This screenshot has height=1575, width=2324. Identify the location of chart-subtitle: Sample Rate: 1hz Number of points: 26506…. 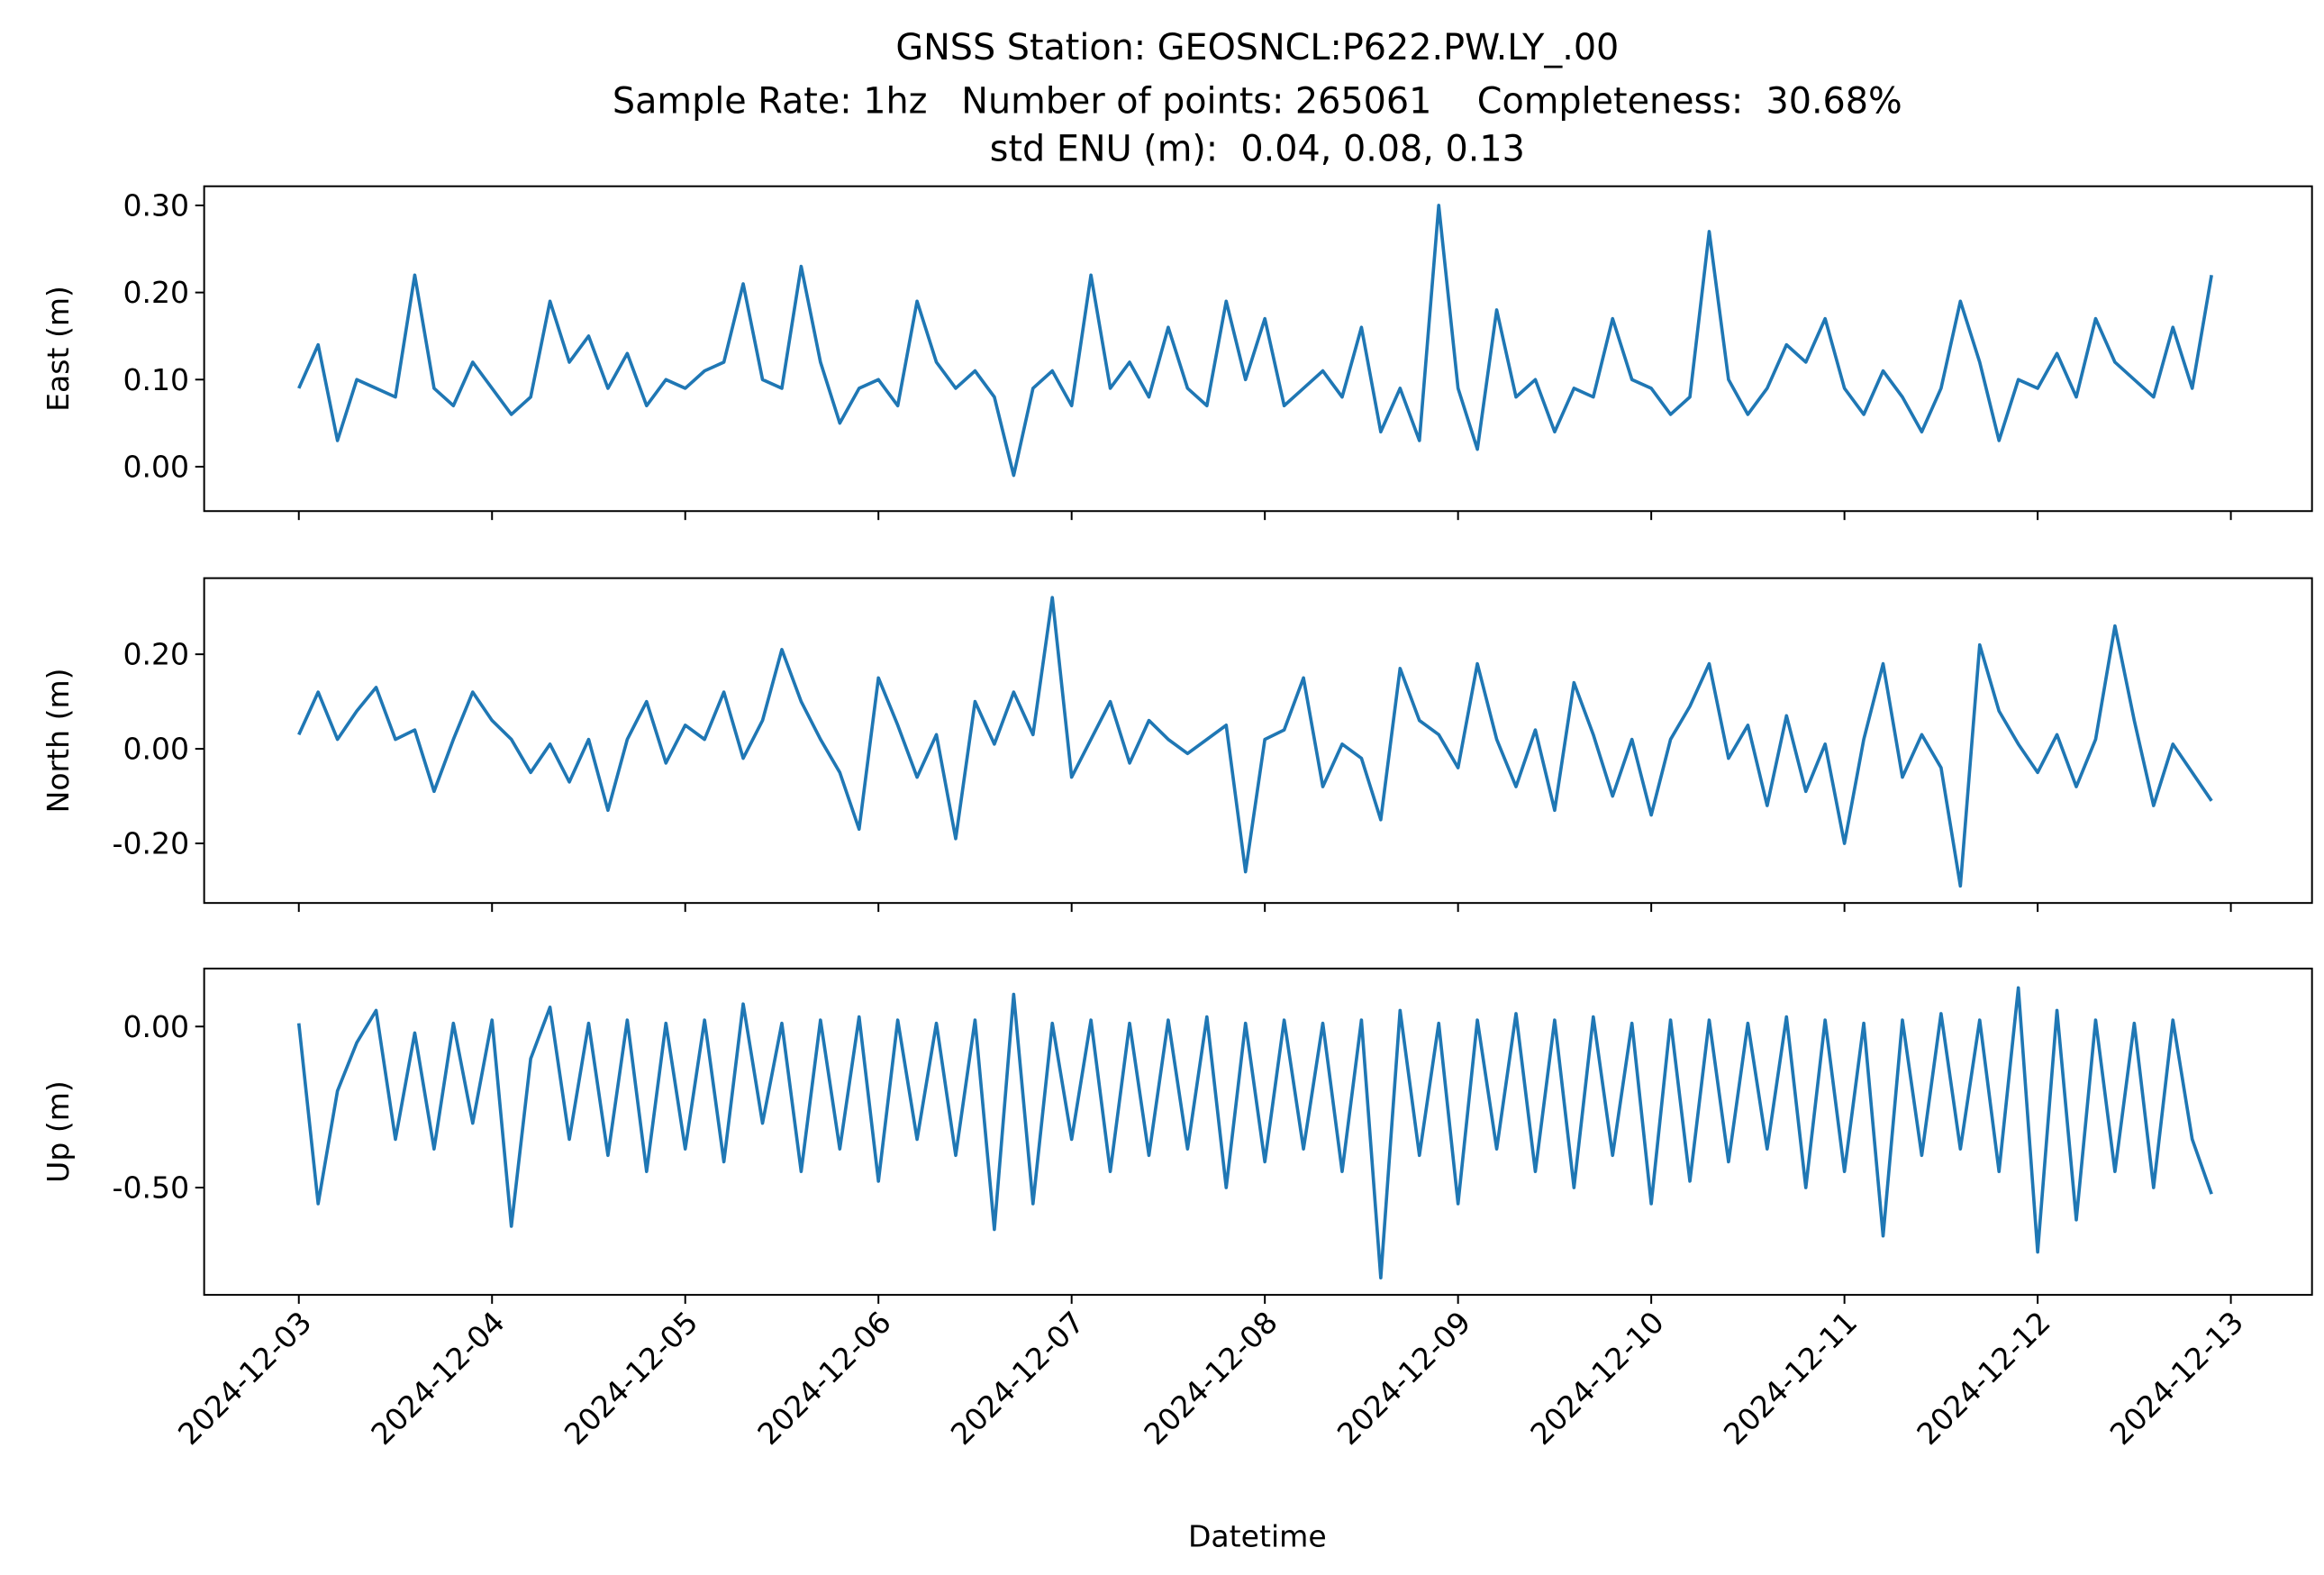
(1257, 102).